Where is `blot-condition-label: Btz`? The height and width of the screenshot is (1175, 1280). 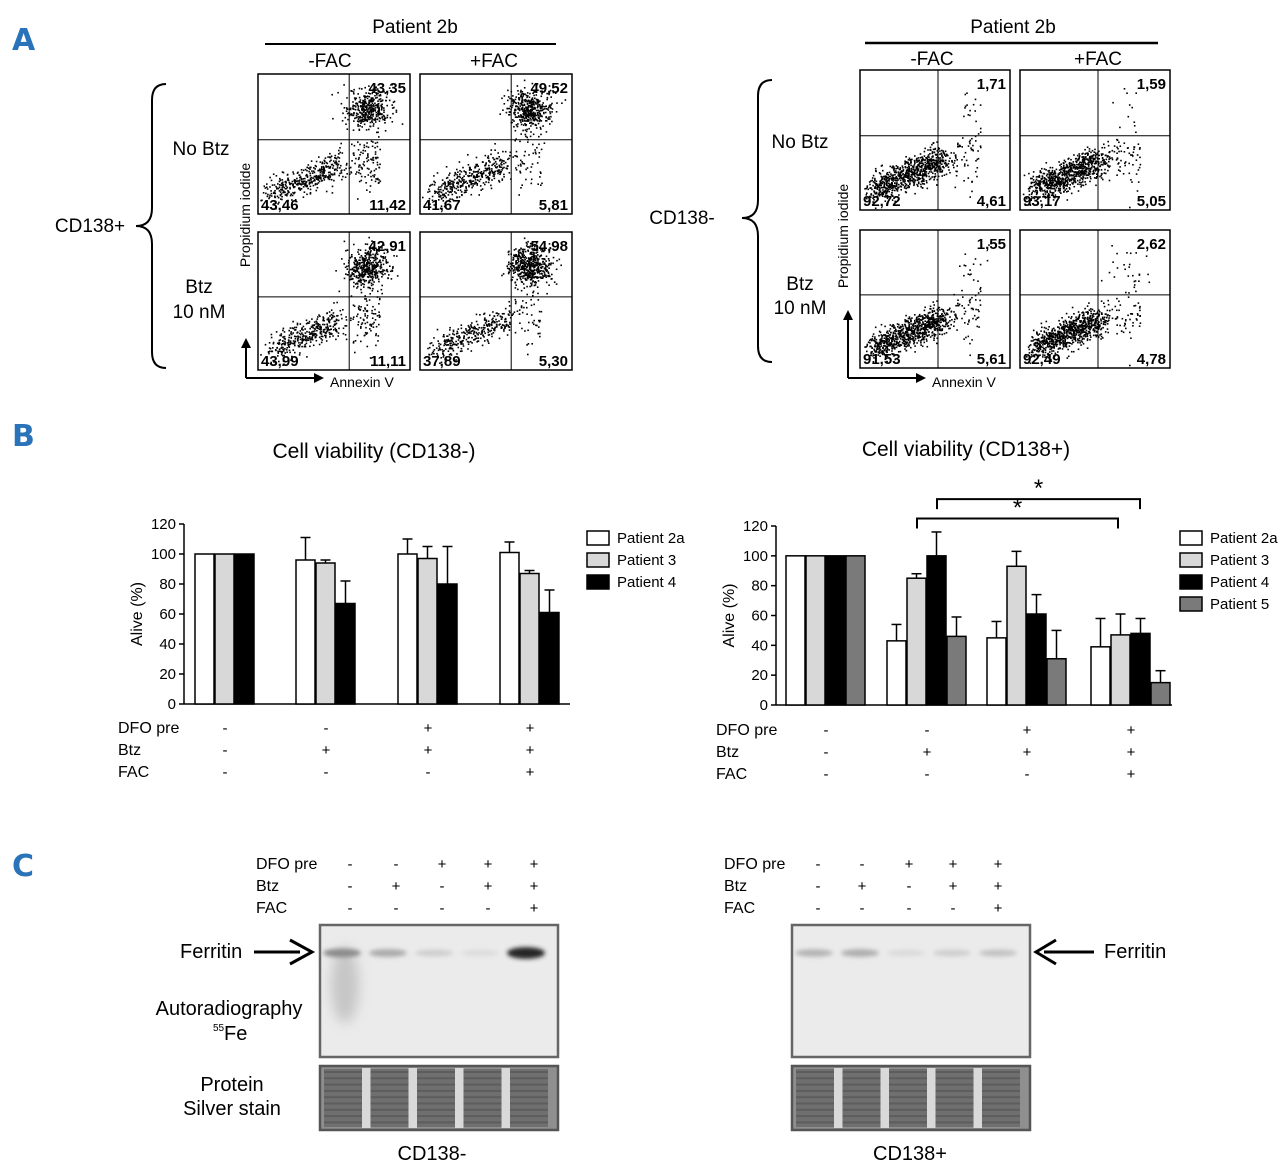
blot-condition-label: Btz is located at coordinates (267, 886).